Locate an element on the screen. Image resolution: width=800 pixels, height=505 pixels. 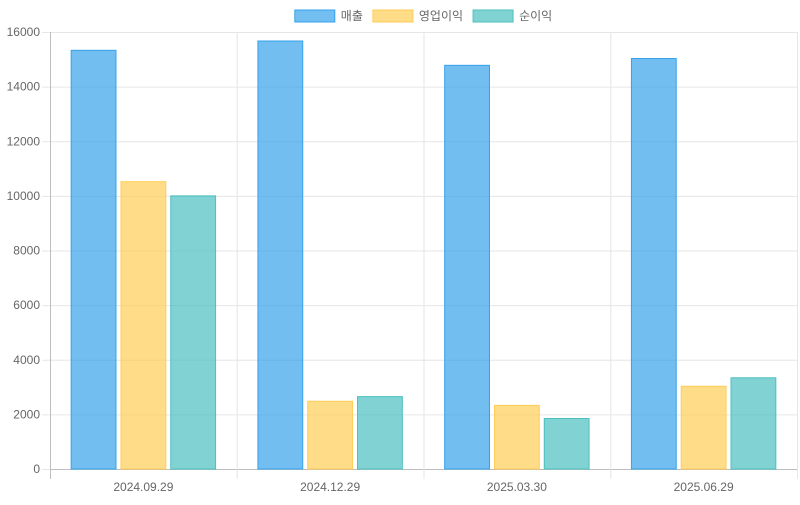
legend-item-1: 매출 is located at coordinates (328, 16).